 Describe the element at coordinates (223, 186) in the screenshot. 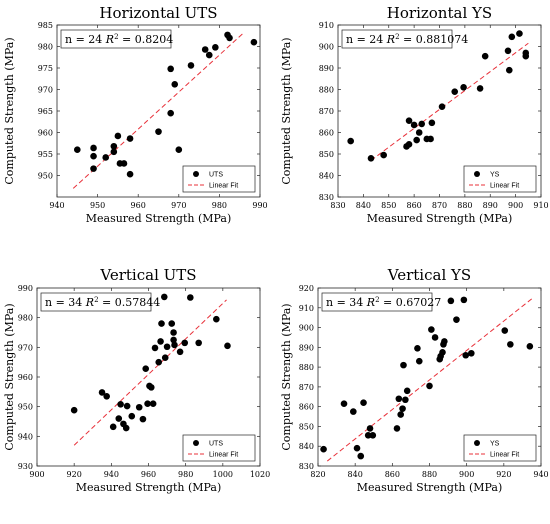

I see `legend-label-fit: Linear Fit` at that location.